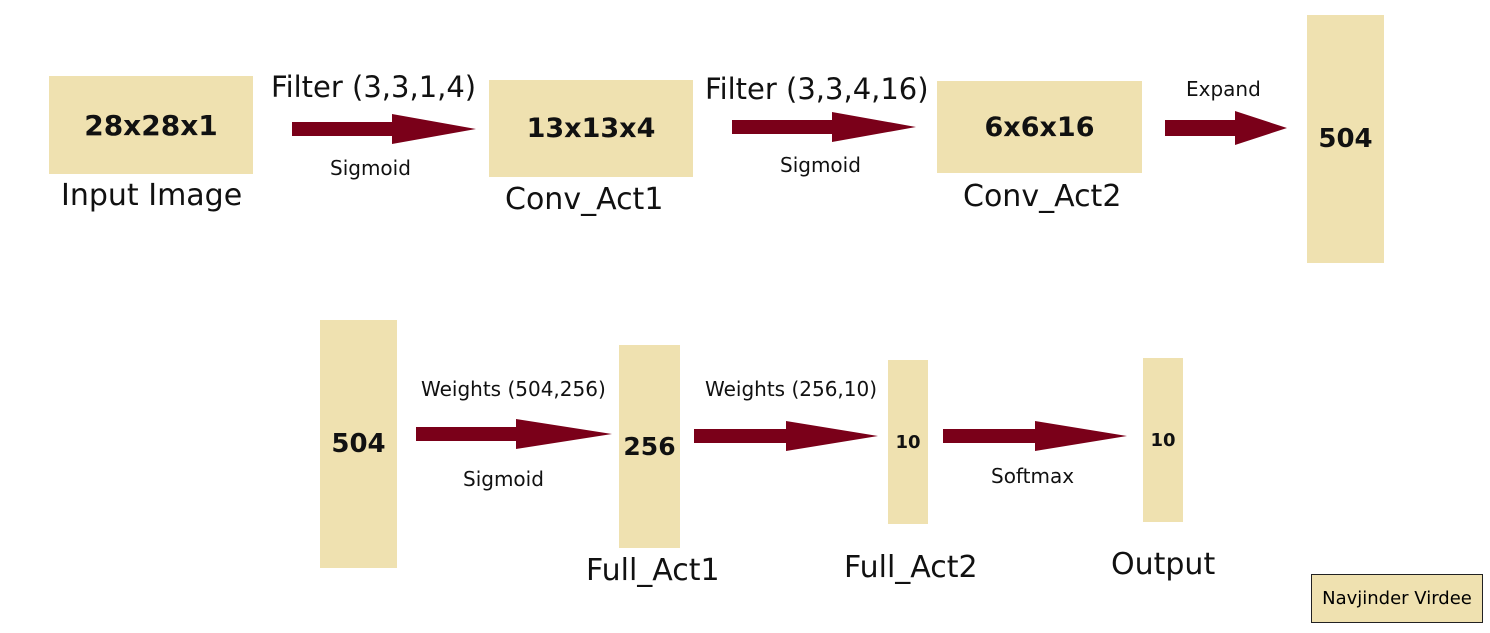 Image resolution: width=1490 pixels, height=633 pixels. I want to click on input-image-caption: Input Image, so click(152, 195).